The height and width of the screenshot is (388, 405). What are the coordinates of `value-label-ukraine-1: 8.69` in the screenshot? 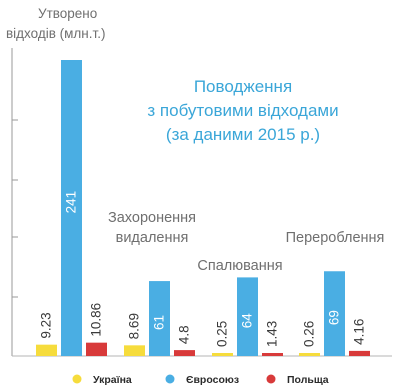 It's located at (134, 326).